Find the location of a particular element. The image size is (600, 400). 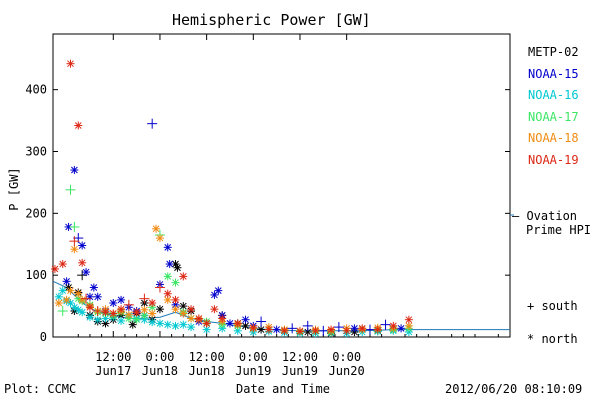

y-tick-label: 400 is located at coordinates (36, 90).